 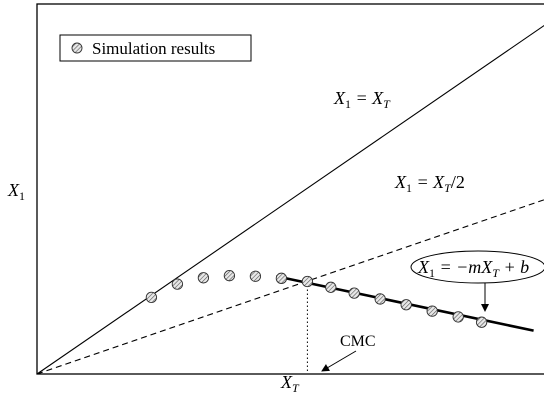 What do you see at coordinates (339, 98) in the screenshot?
I see `identity-label-base: X` at bounding box center [339, 98].